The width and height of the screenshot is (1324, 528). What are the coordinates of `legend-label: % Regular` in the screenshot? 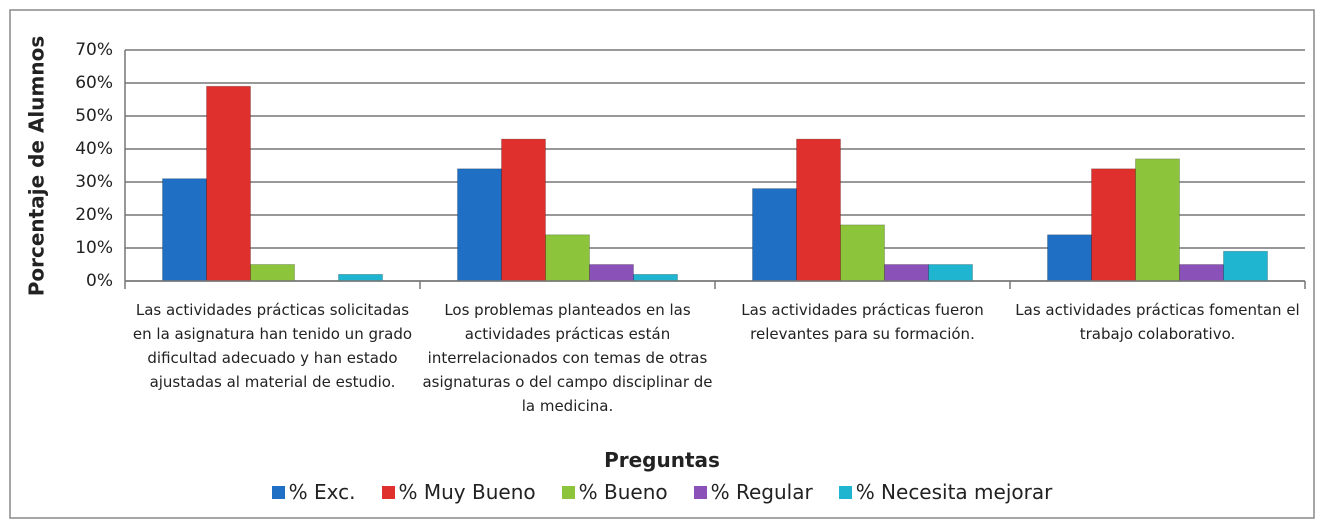 It's located at (761, 492).